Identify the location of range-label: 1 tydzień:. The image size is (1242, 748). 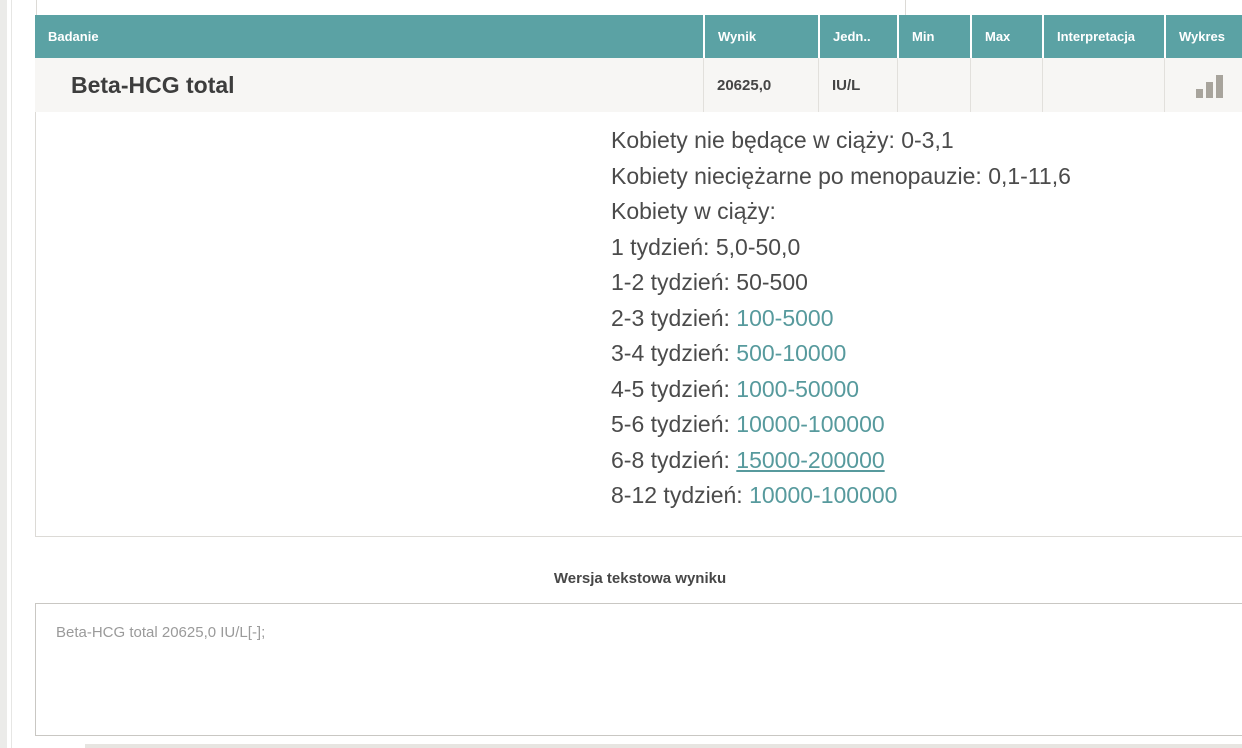
(663, 246).